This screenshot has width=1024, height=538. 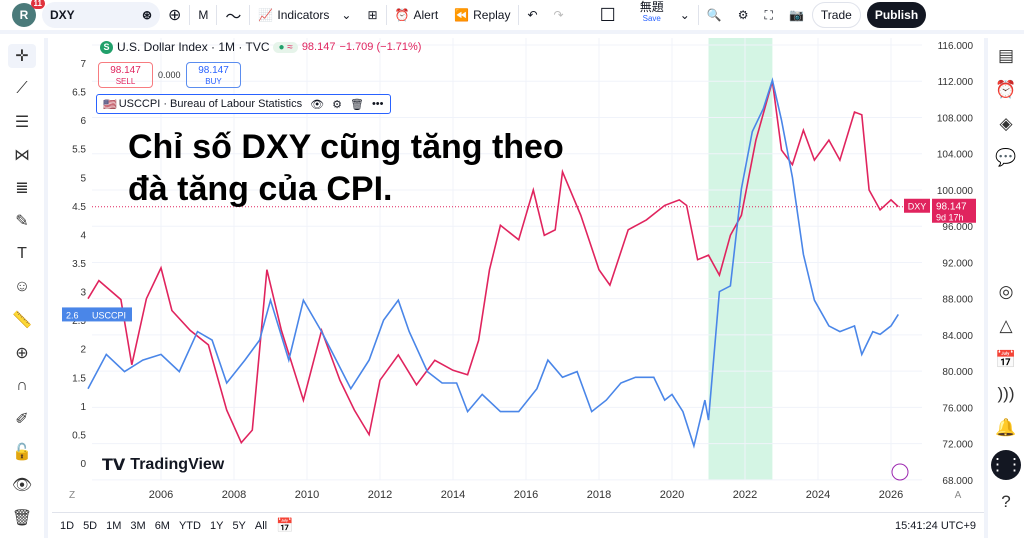 I want to click on buy-button: 98.147 BUY, so click(x=213, y=75).